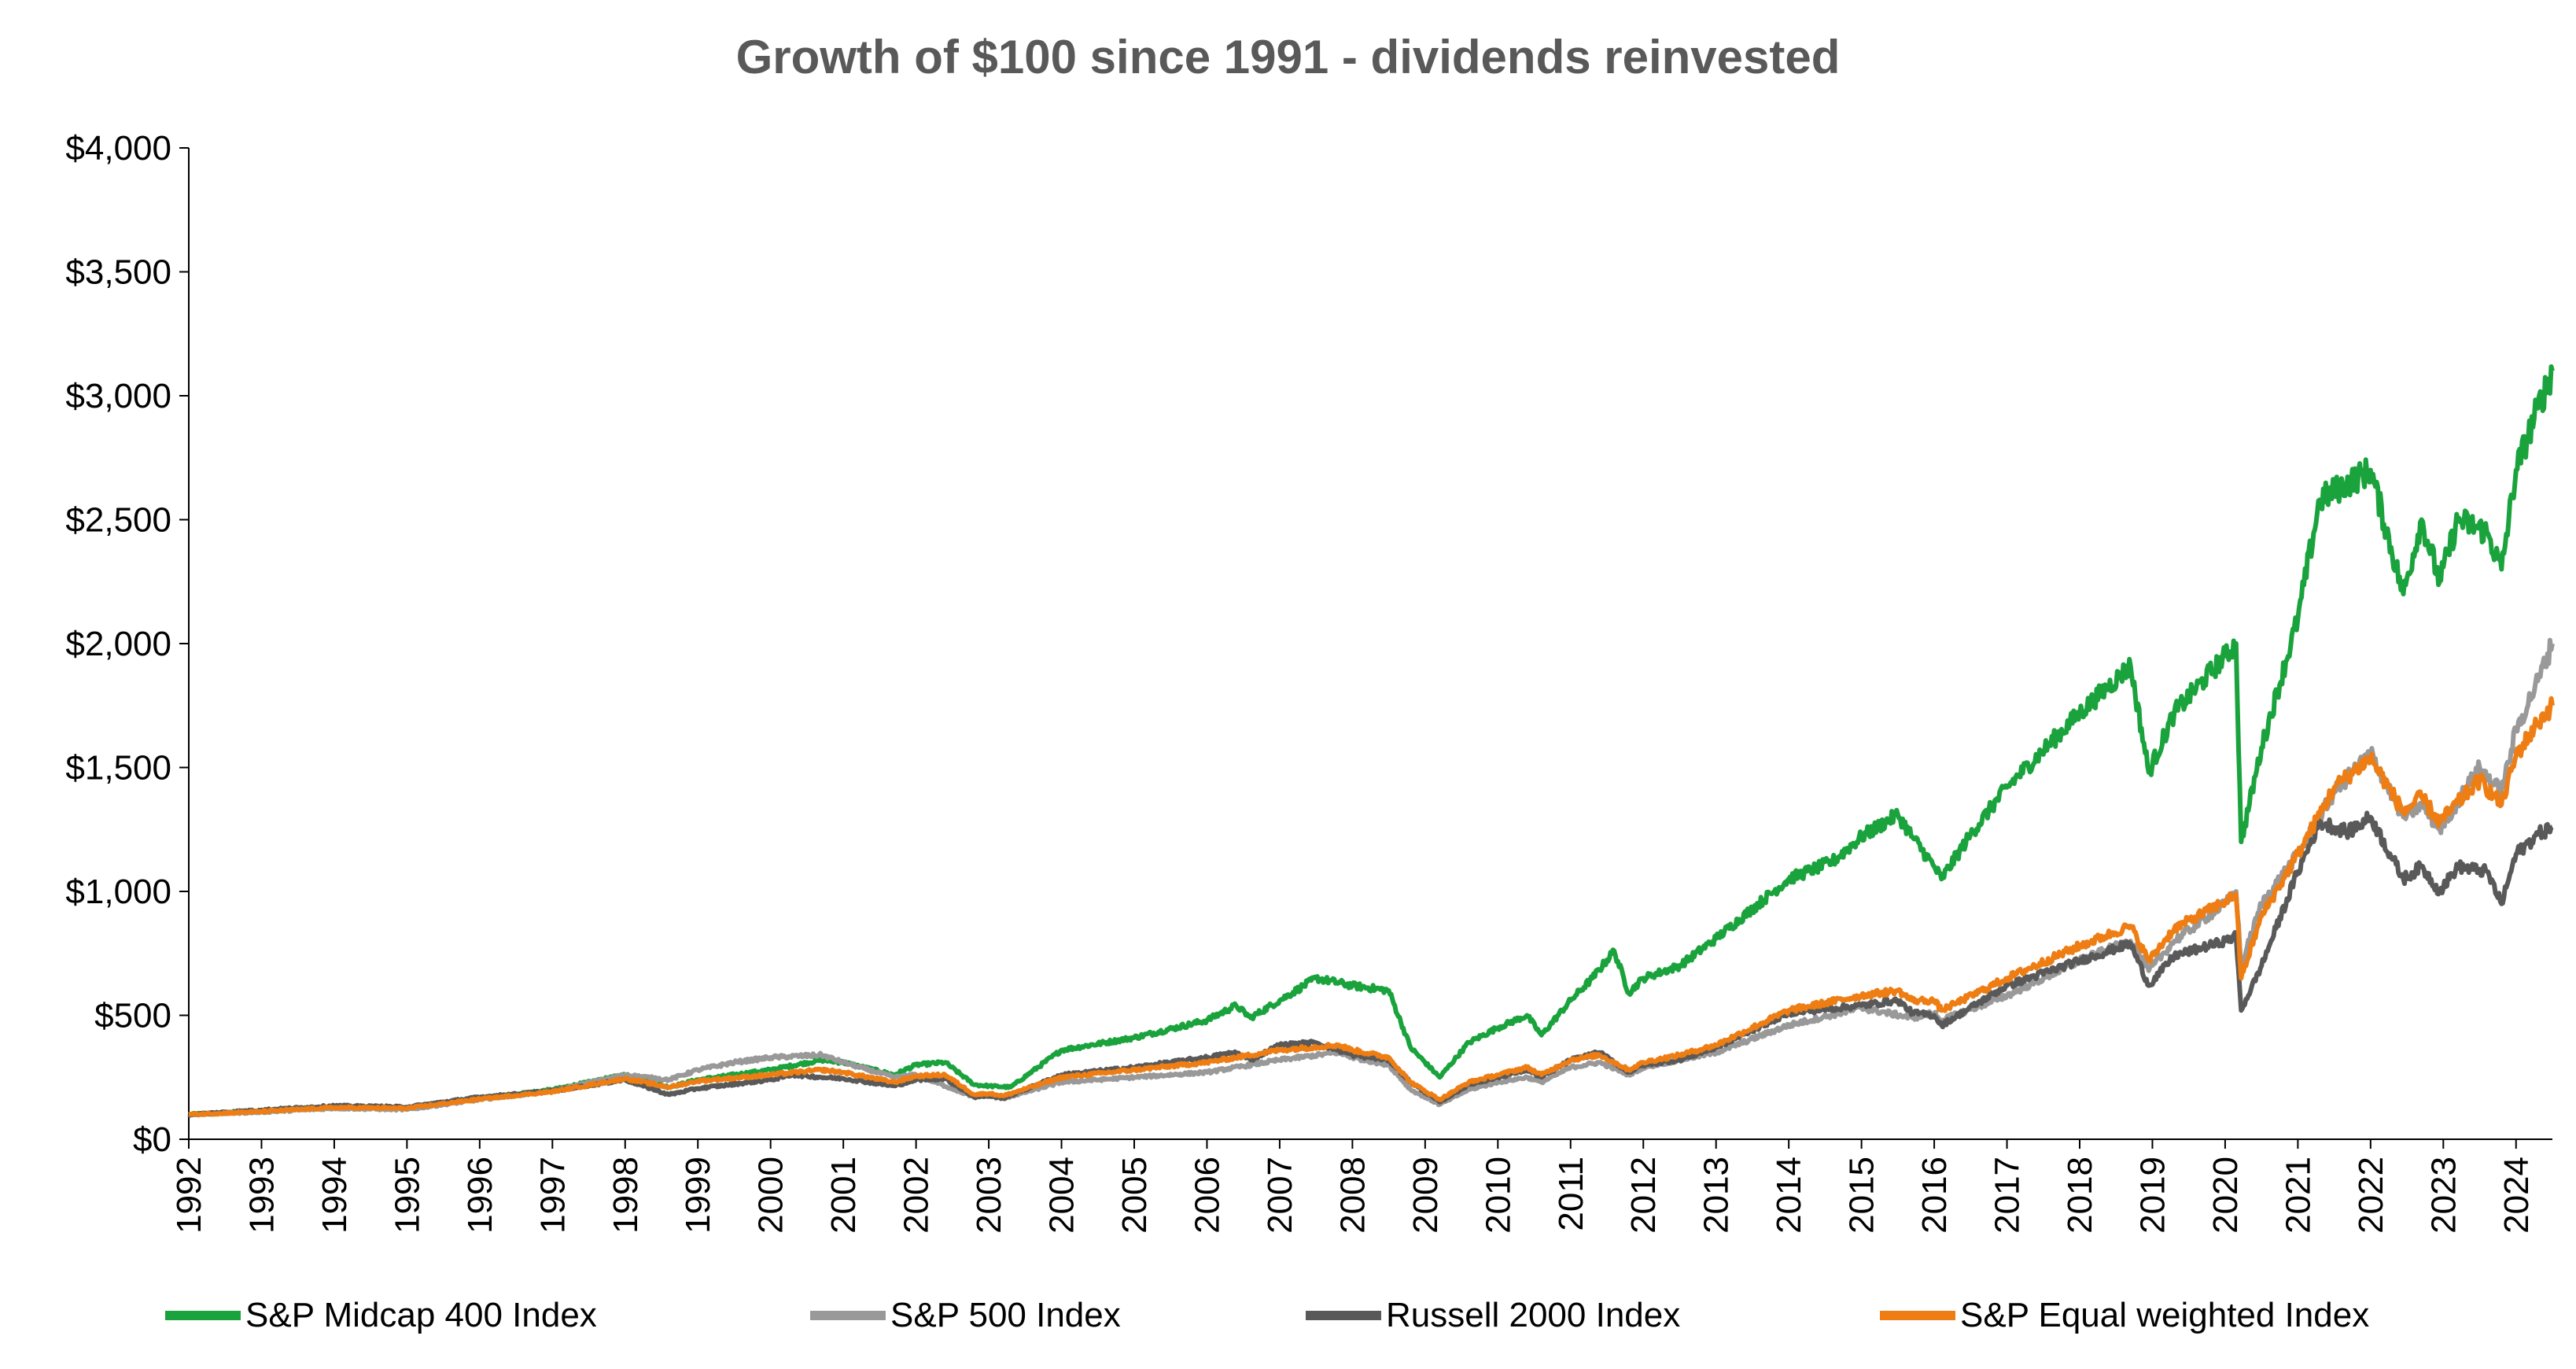 This screenshot has width=2576, height=1369. Describe the element at coordinates (2371, 1195) in the screenshot. I see `x-tick-label: 2022` at that location.